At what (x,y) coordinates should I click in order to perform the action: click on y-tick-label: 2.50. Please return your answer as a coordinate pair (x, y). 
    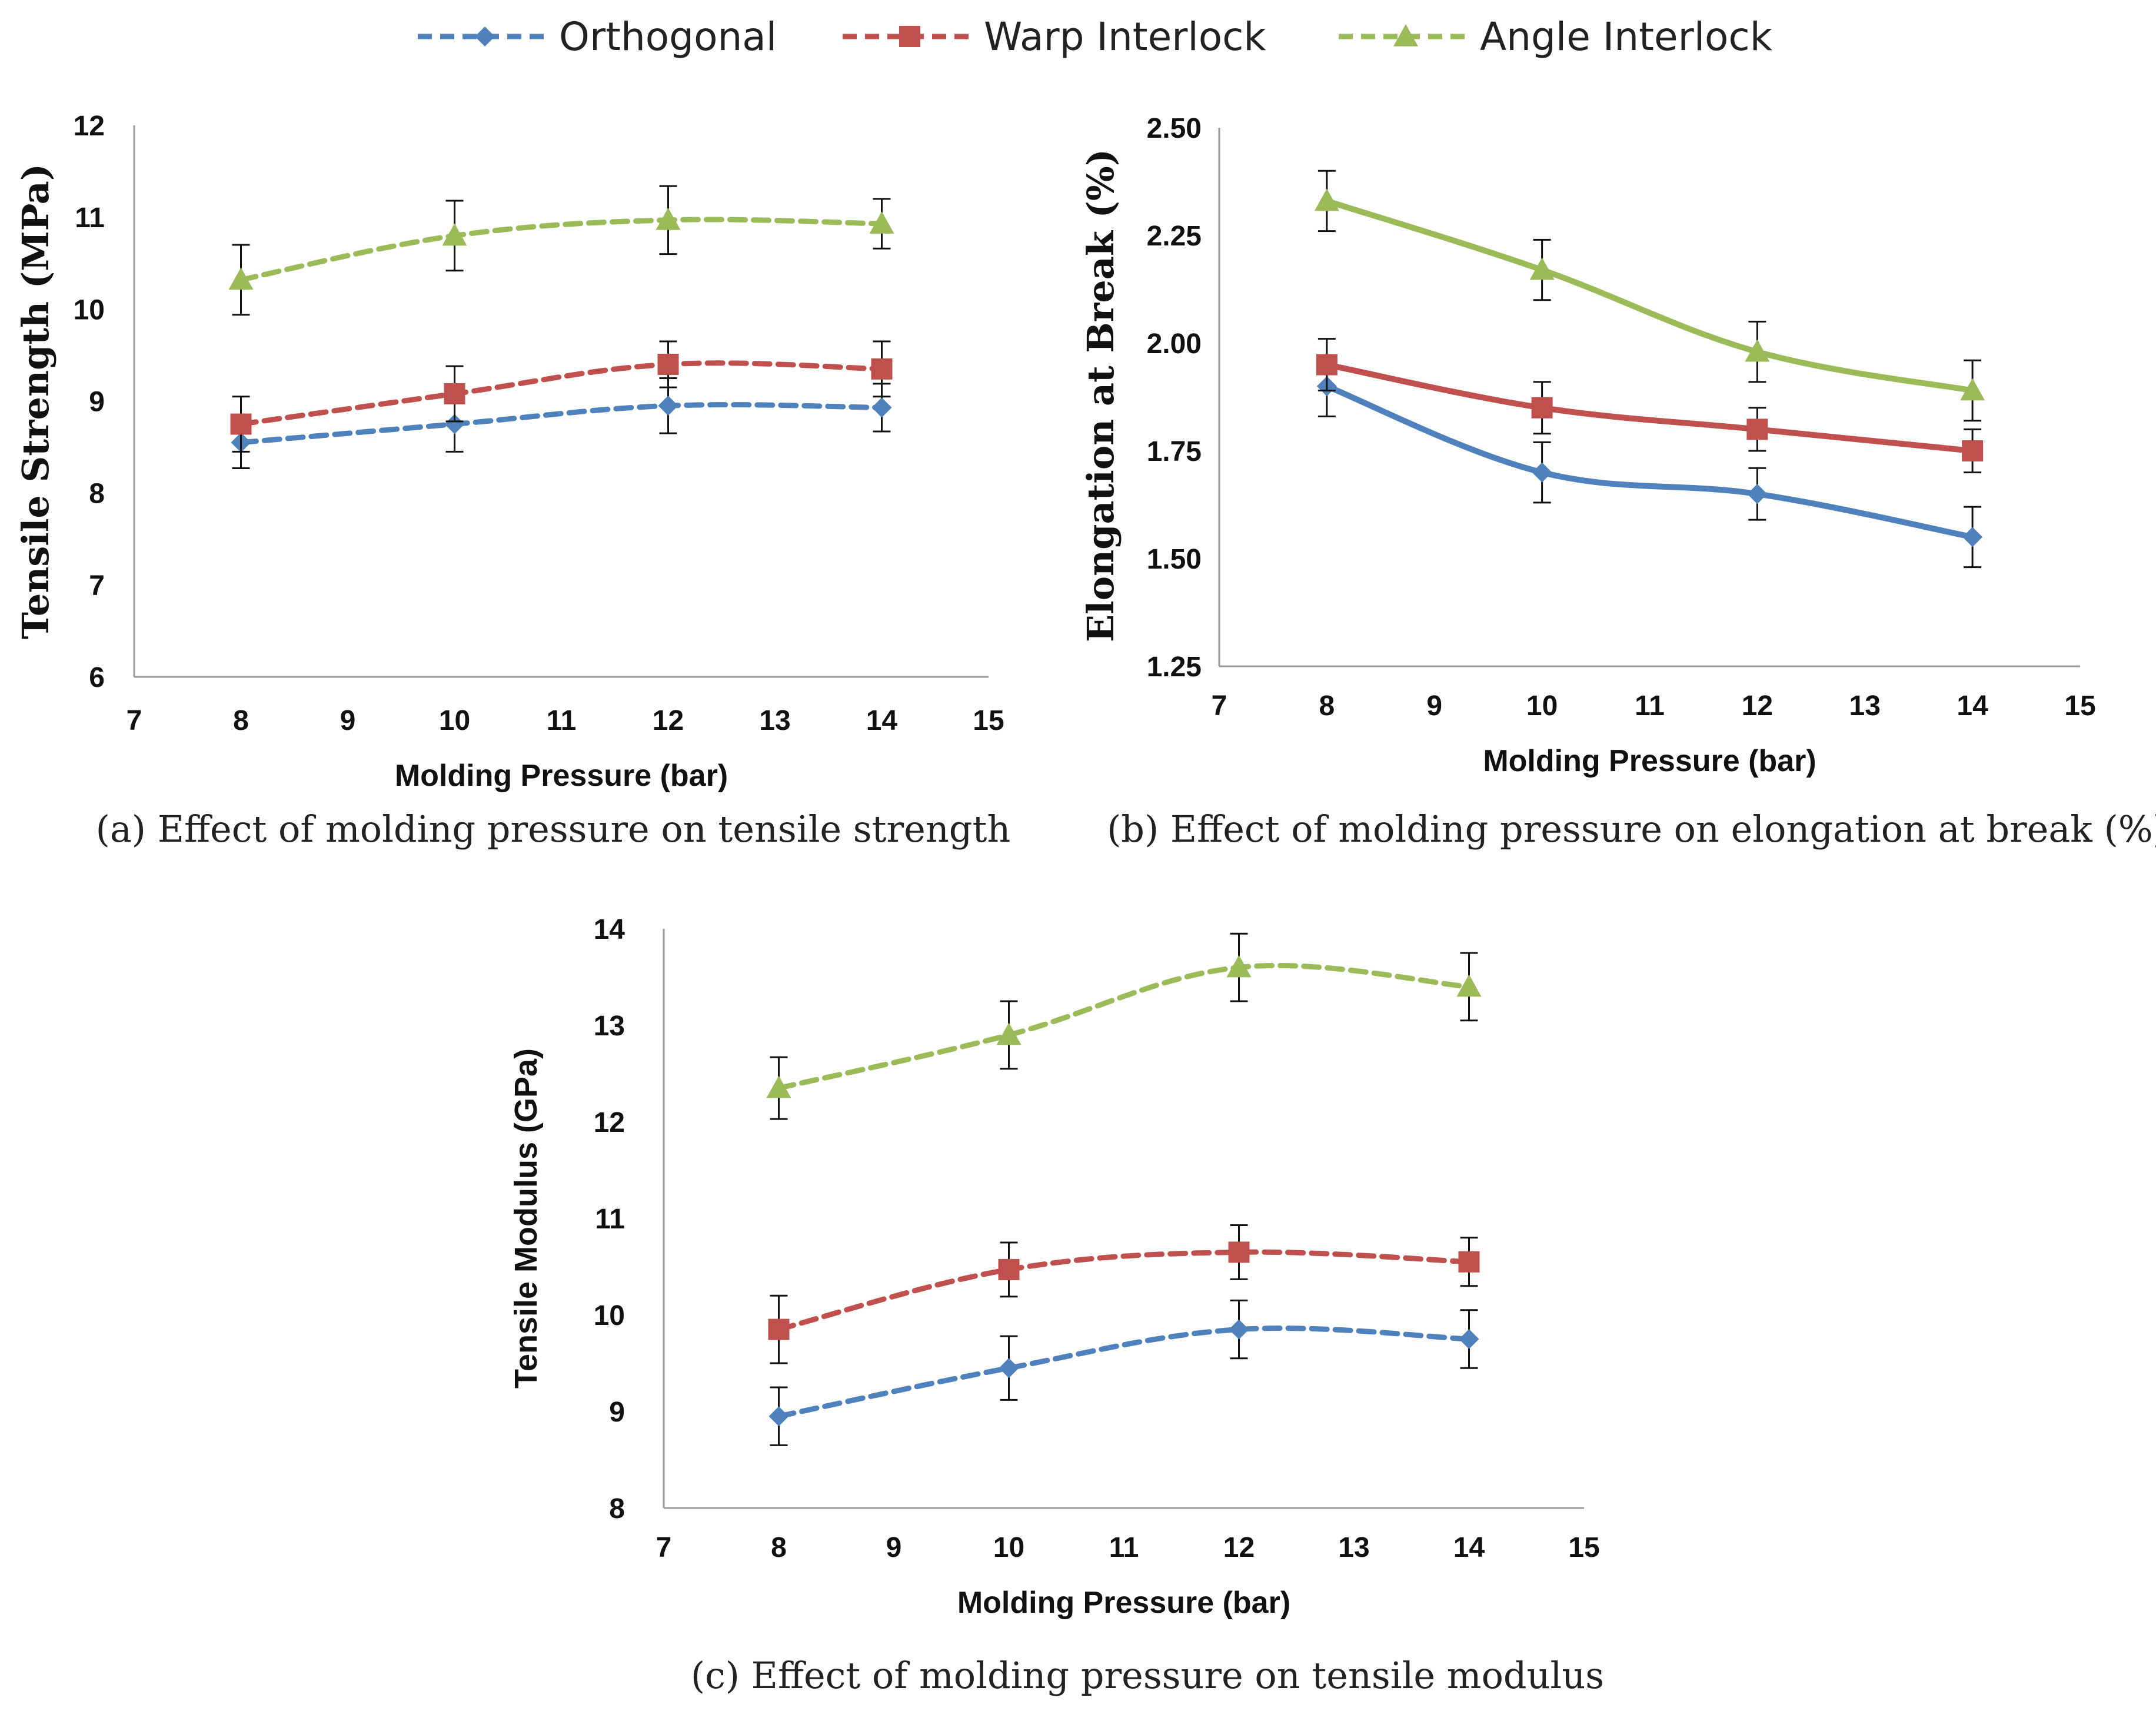
    Looking at the image, I should click on (1174, 129).